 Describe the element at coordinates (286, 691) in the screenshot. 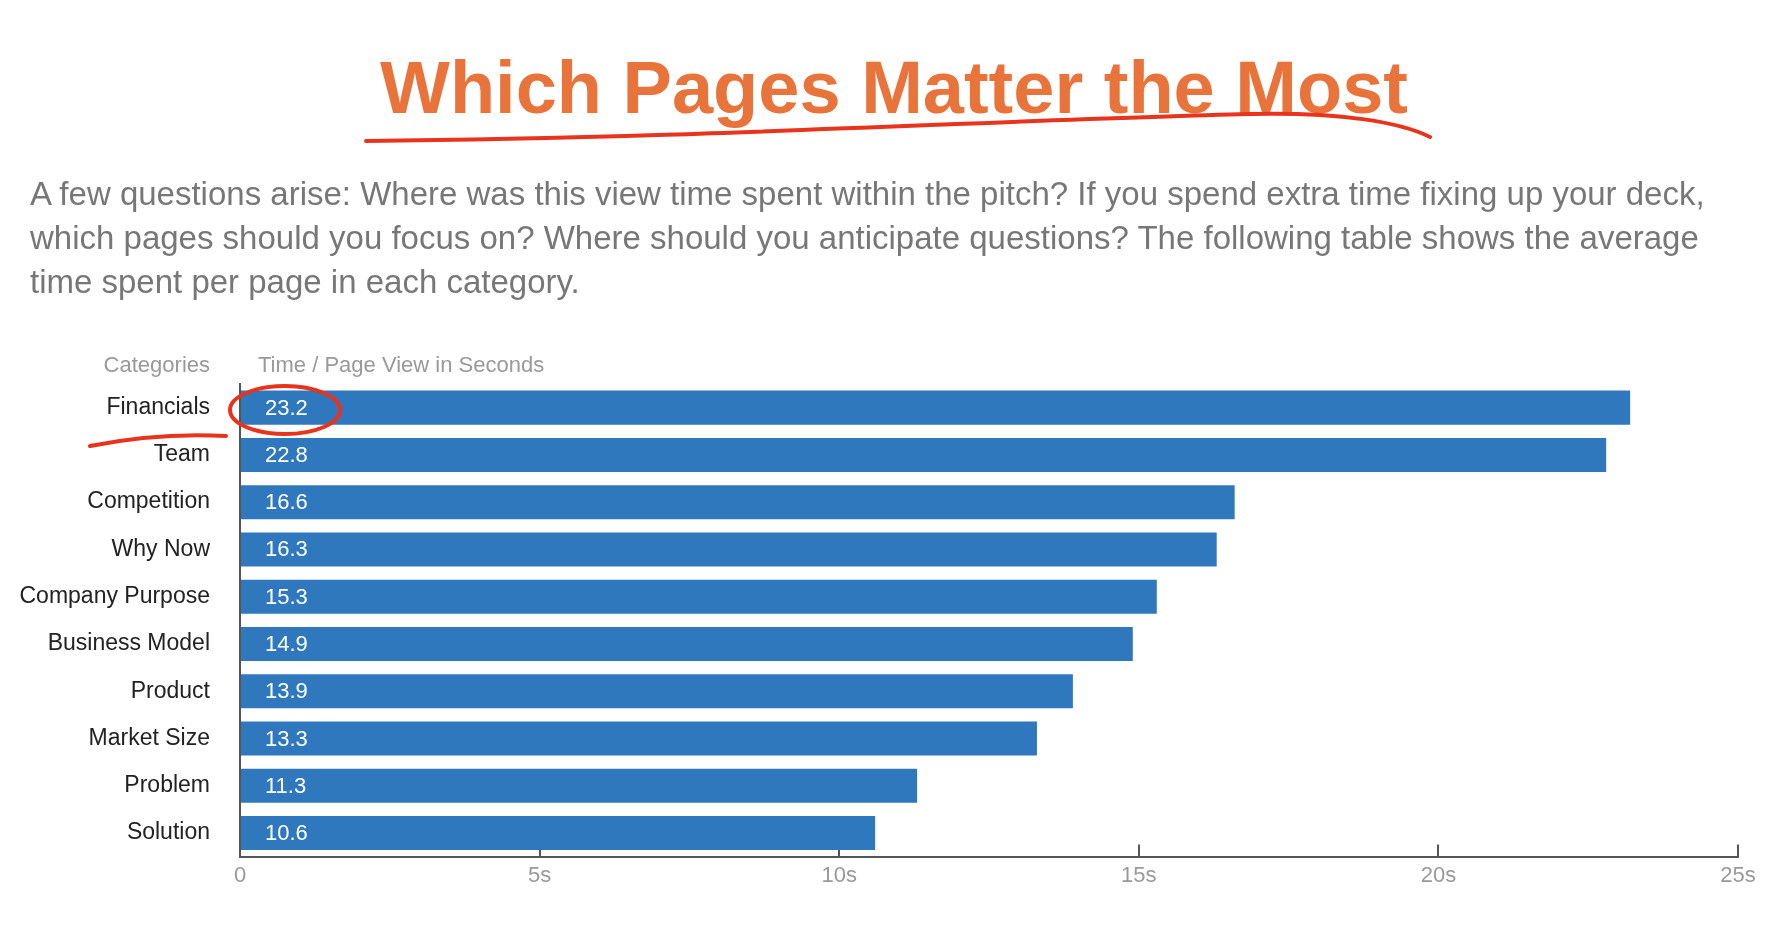

I see `data-label: 13.9` at that location.